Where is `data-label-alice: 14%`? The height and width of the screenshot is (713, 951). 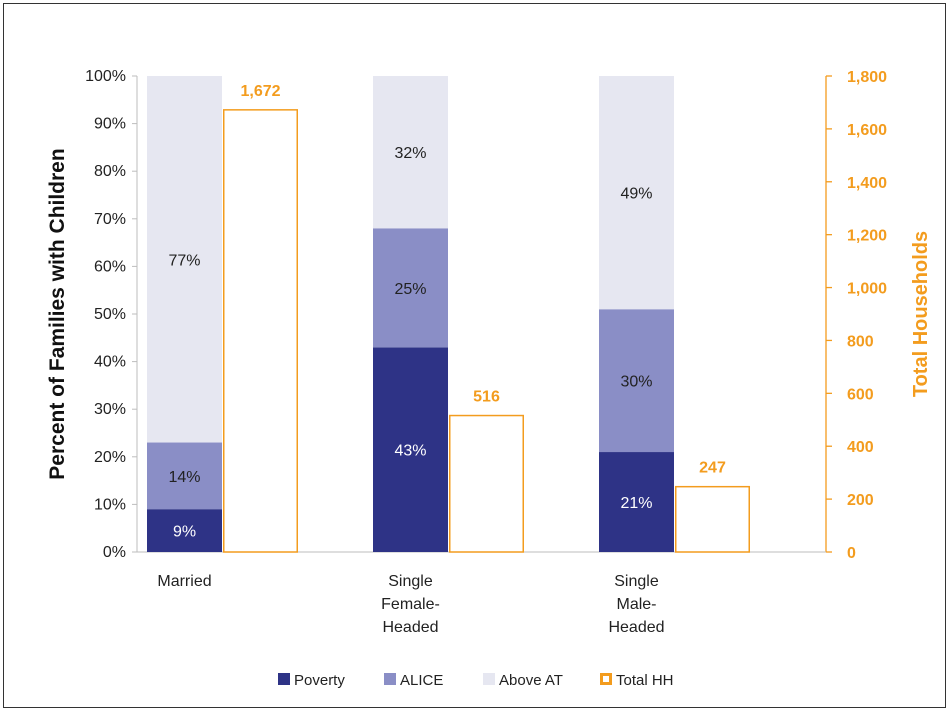
data-label-alice: 14% is located at coordinates (184, 477).